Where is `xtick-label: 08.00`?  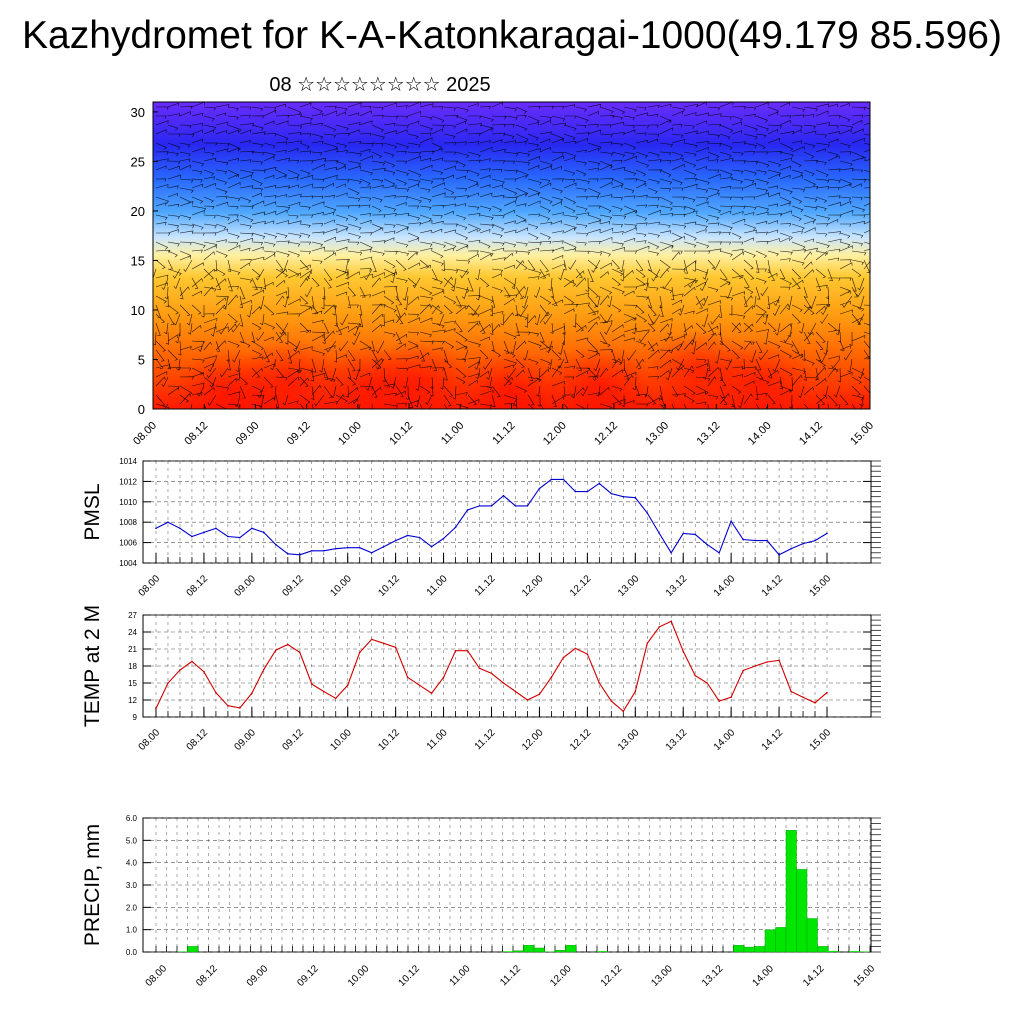
xtick-label: 08.00 is located at coordinates (150, 586).